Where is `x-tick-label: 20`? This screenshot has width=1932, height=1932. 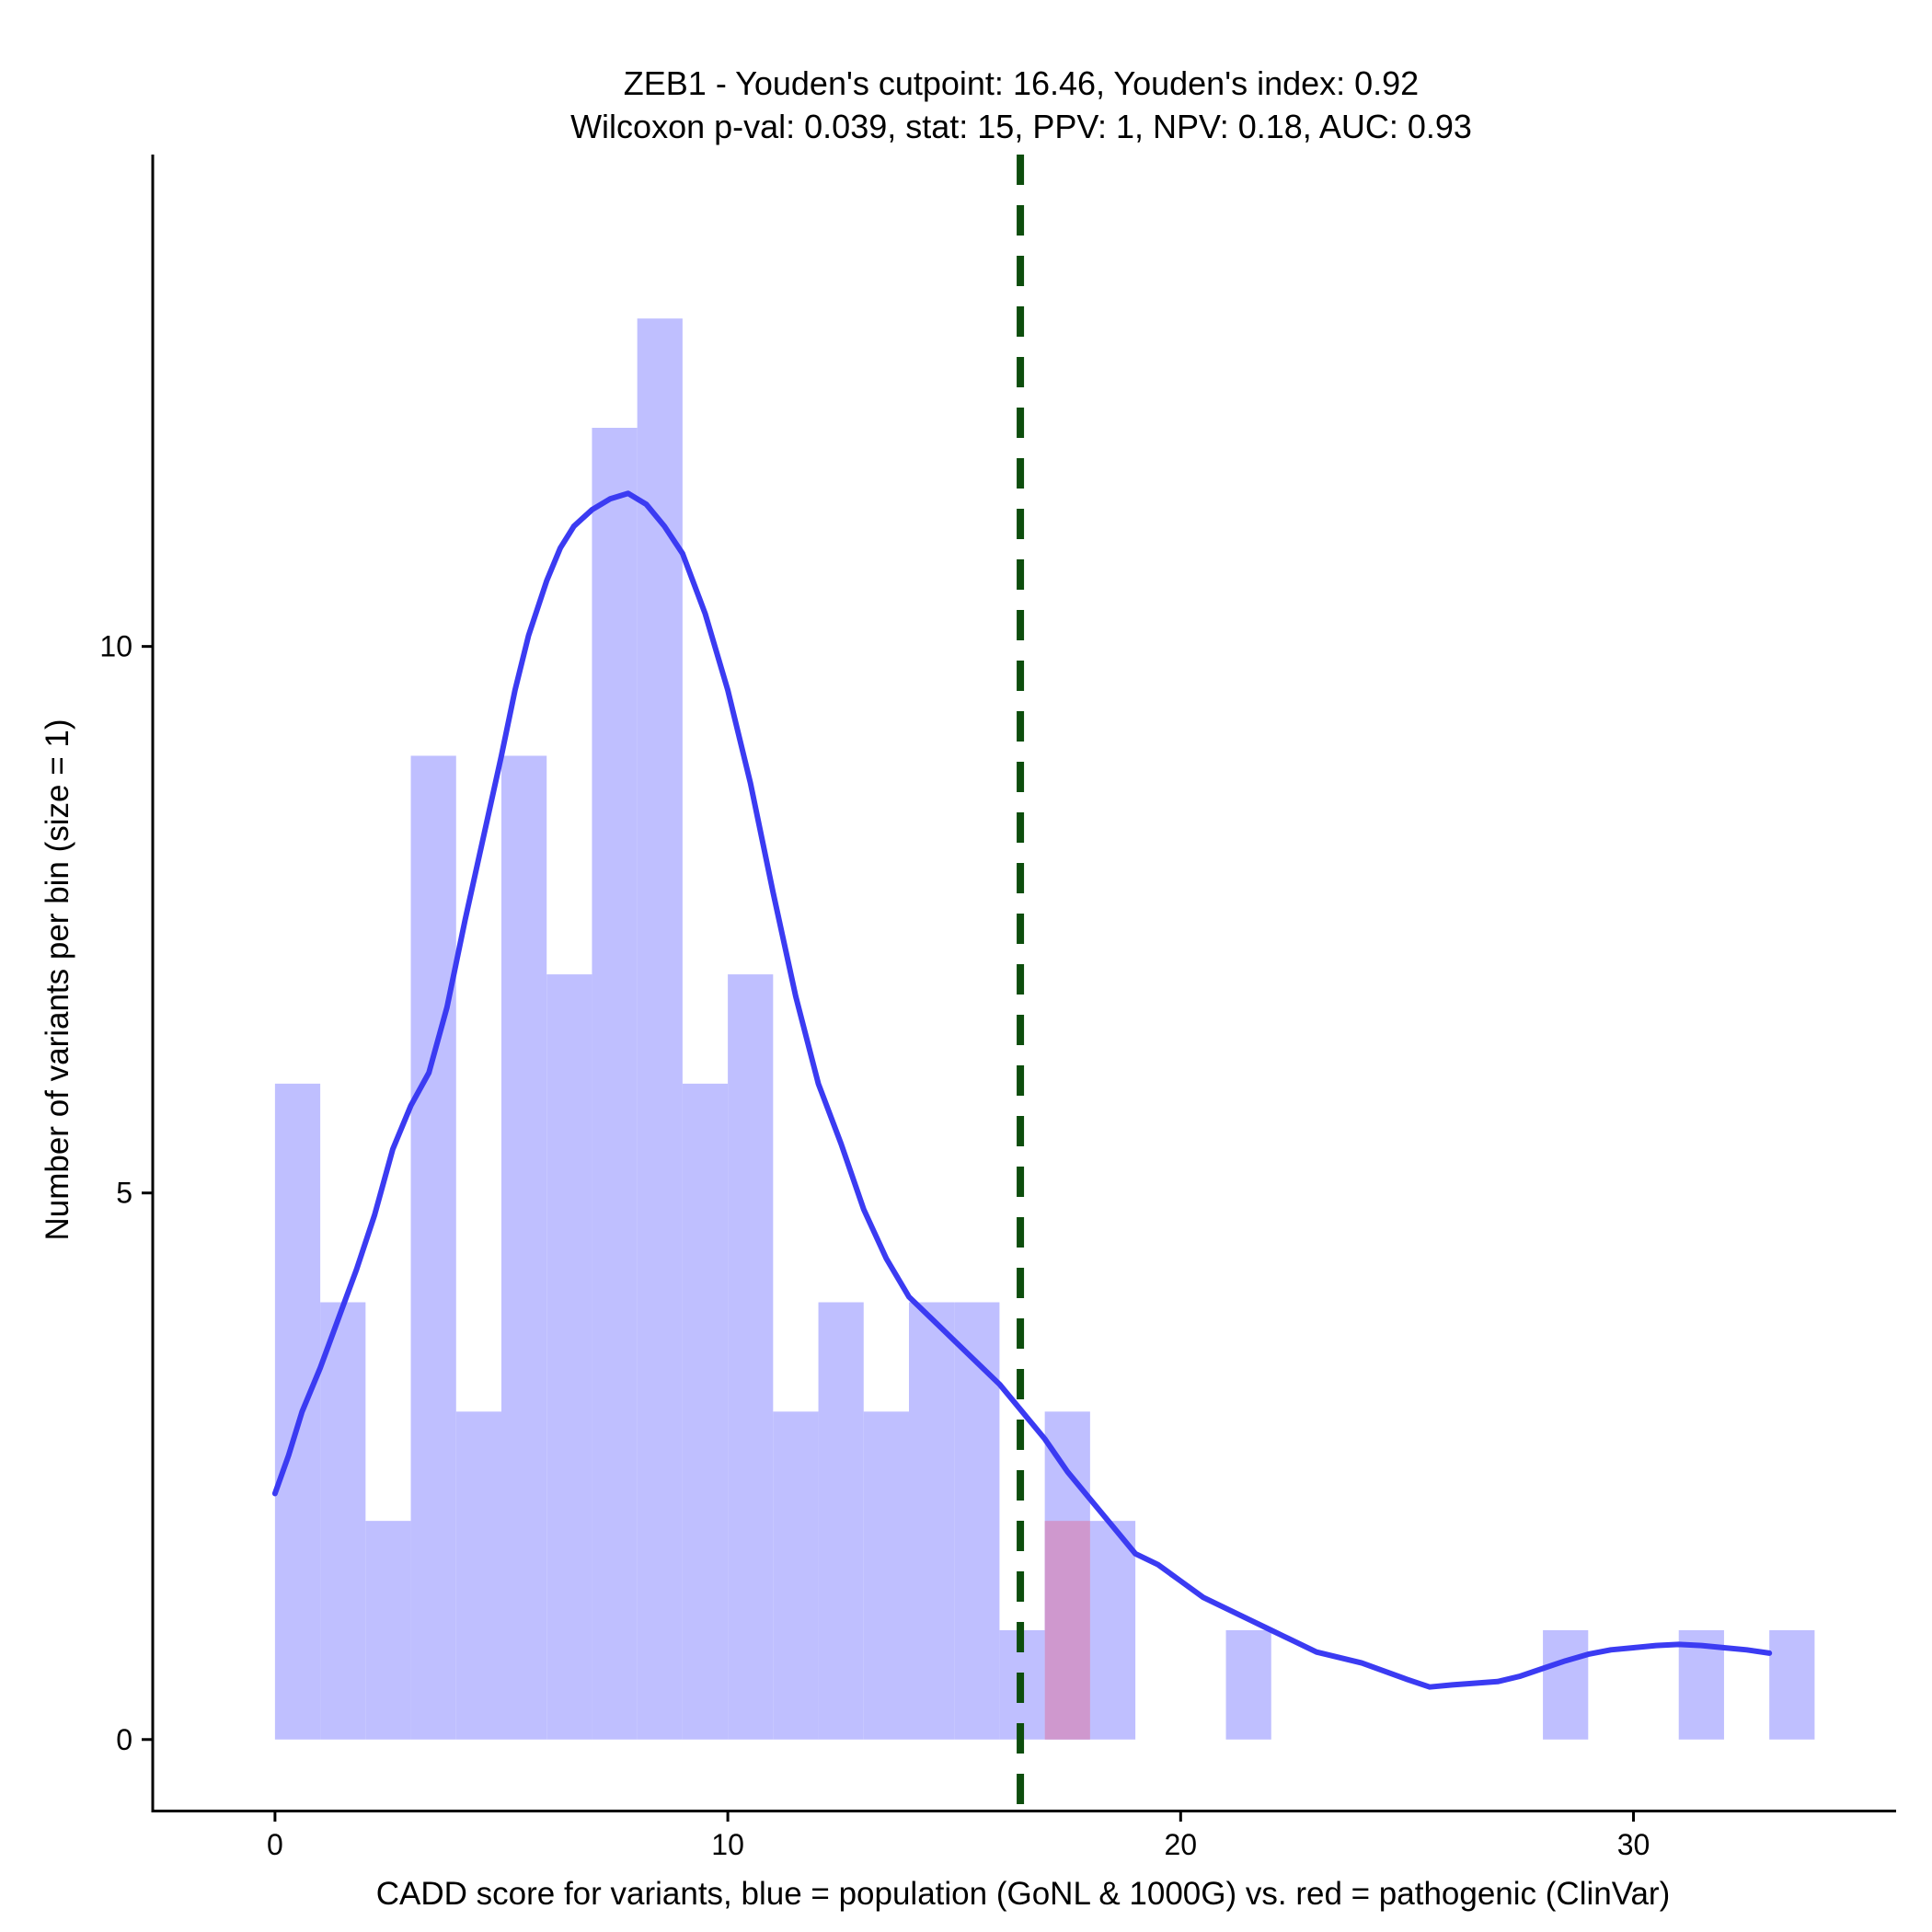 x-tick-label: 20 is located at coordinates (1181, 1844).